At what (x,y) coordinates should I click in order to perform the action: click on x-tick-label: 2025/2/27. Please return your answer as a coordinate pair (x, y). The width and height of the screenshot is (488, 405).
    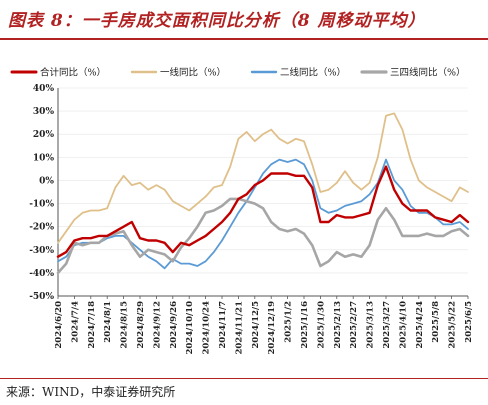
    Looking at the image, I should click on (354, 325).